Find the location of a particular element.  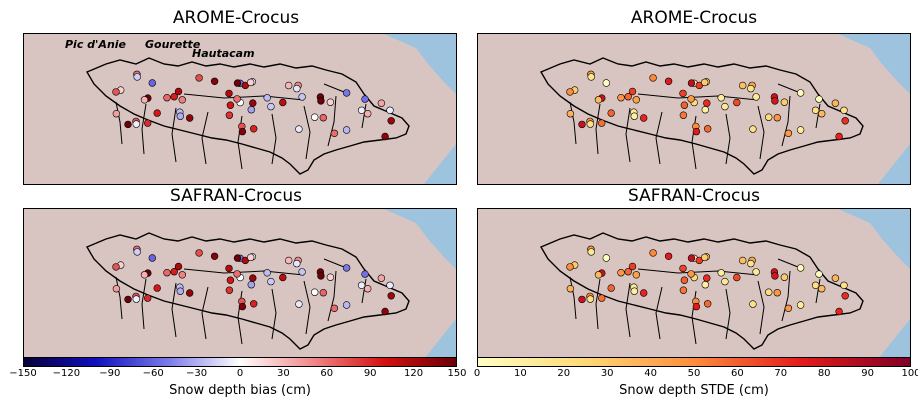

site-label-gourette: Gourette is located at coordinates (173, 44).